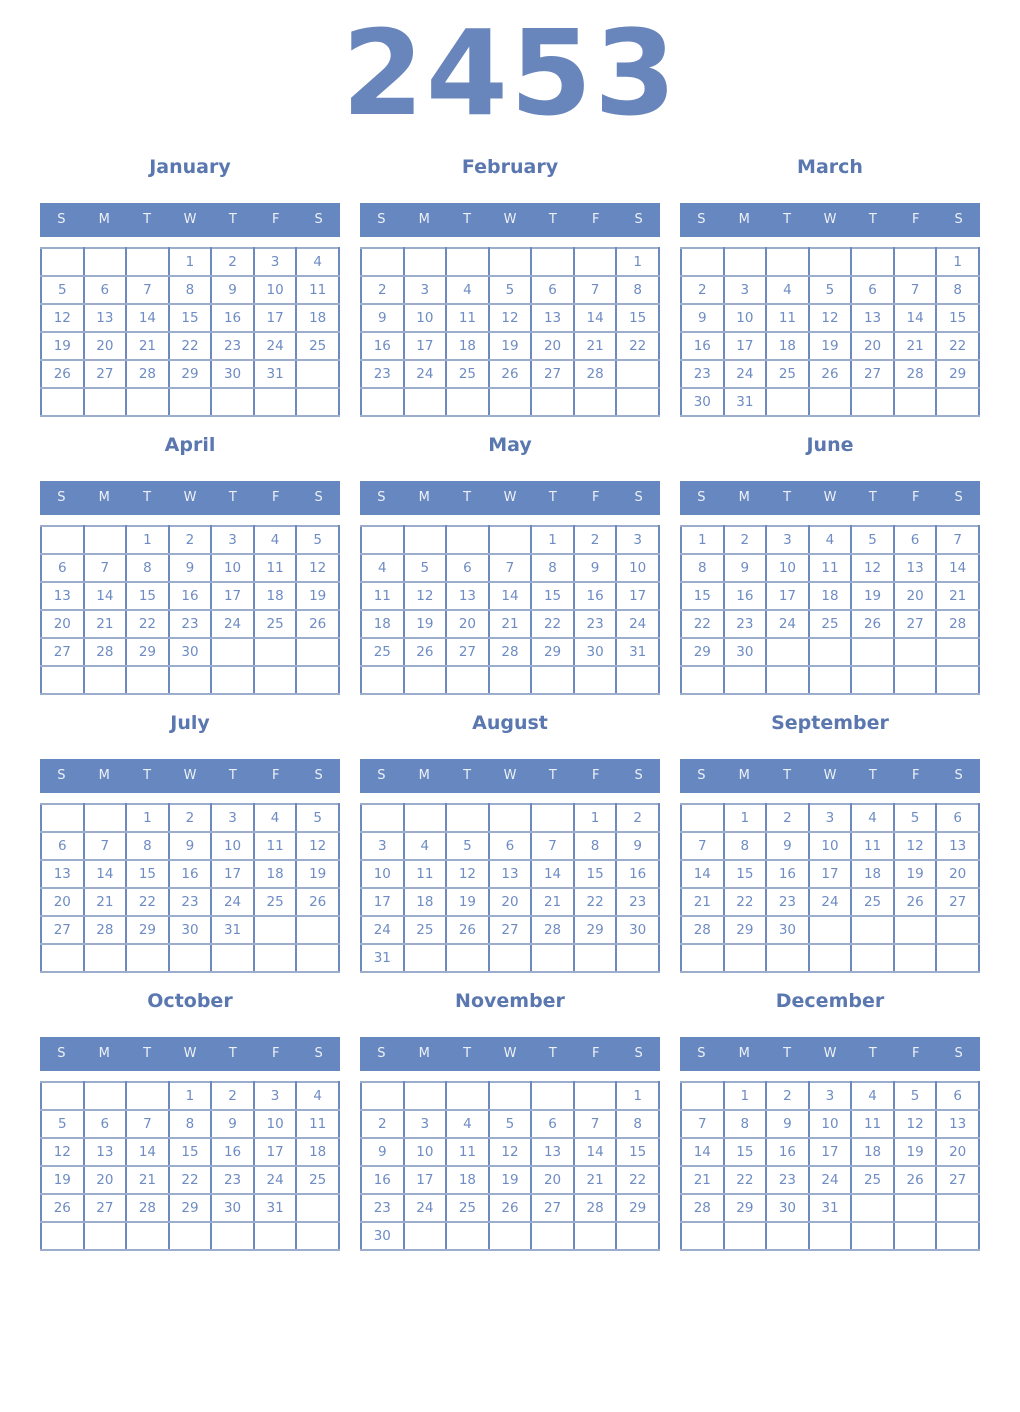 The image size is (1020, 1412). I want to click on week-row: 16 17 18 19 20 21 22, so click(510, 346).